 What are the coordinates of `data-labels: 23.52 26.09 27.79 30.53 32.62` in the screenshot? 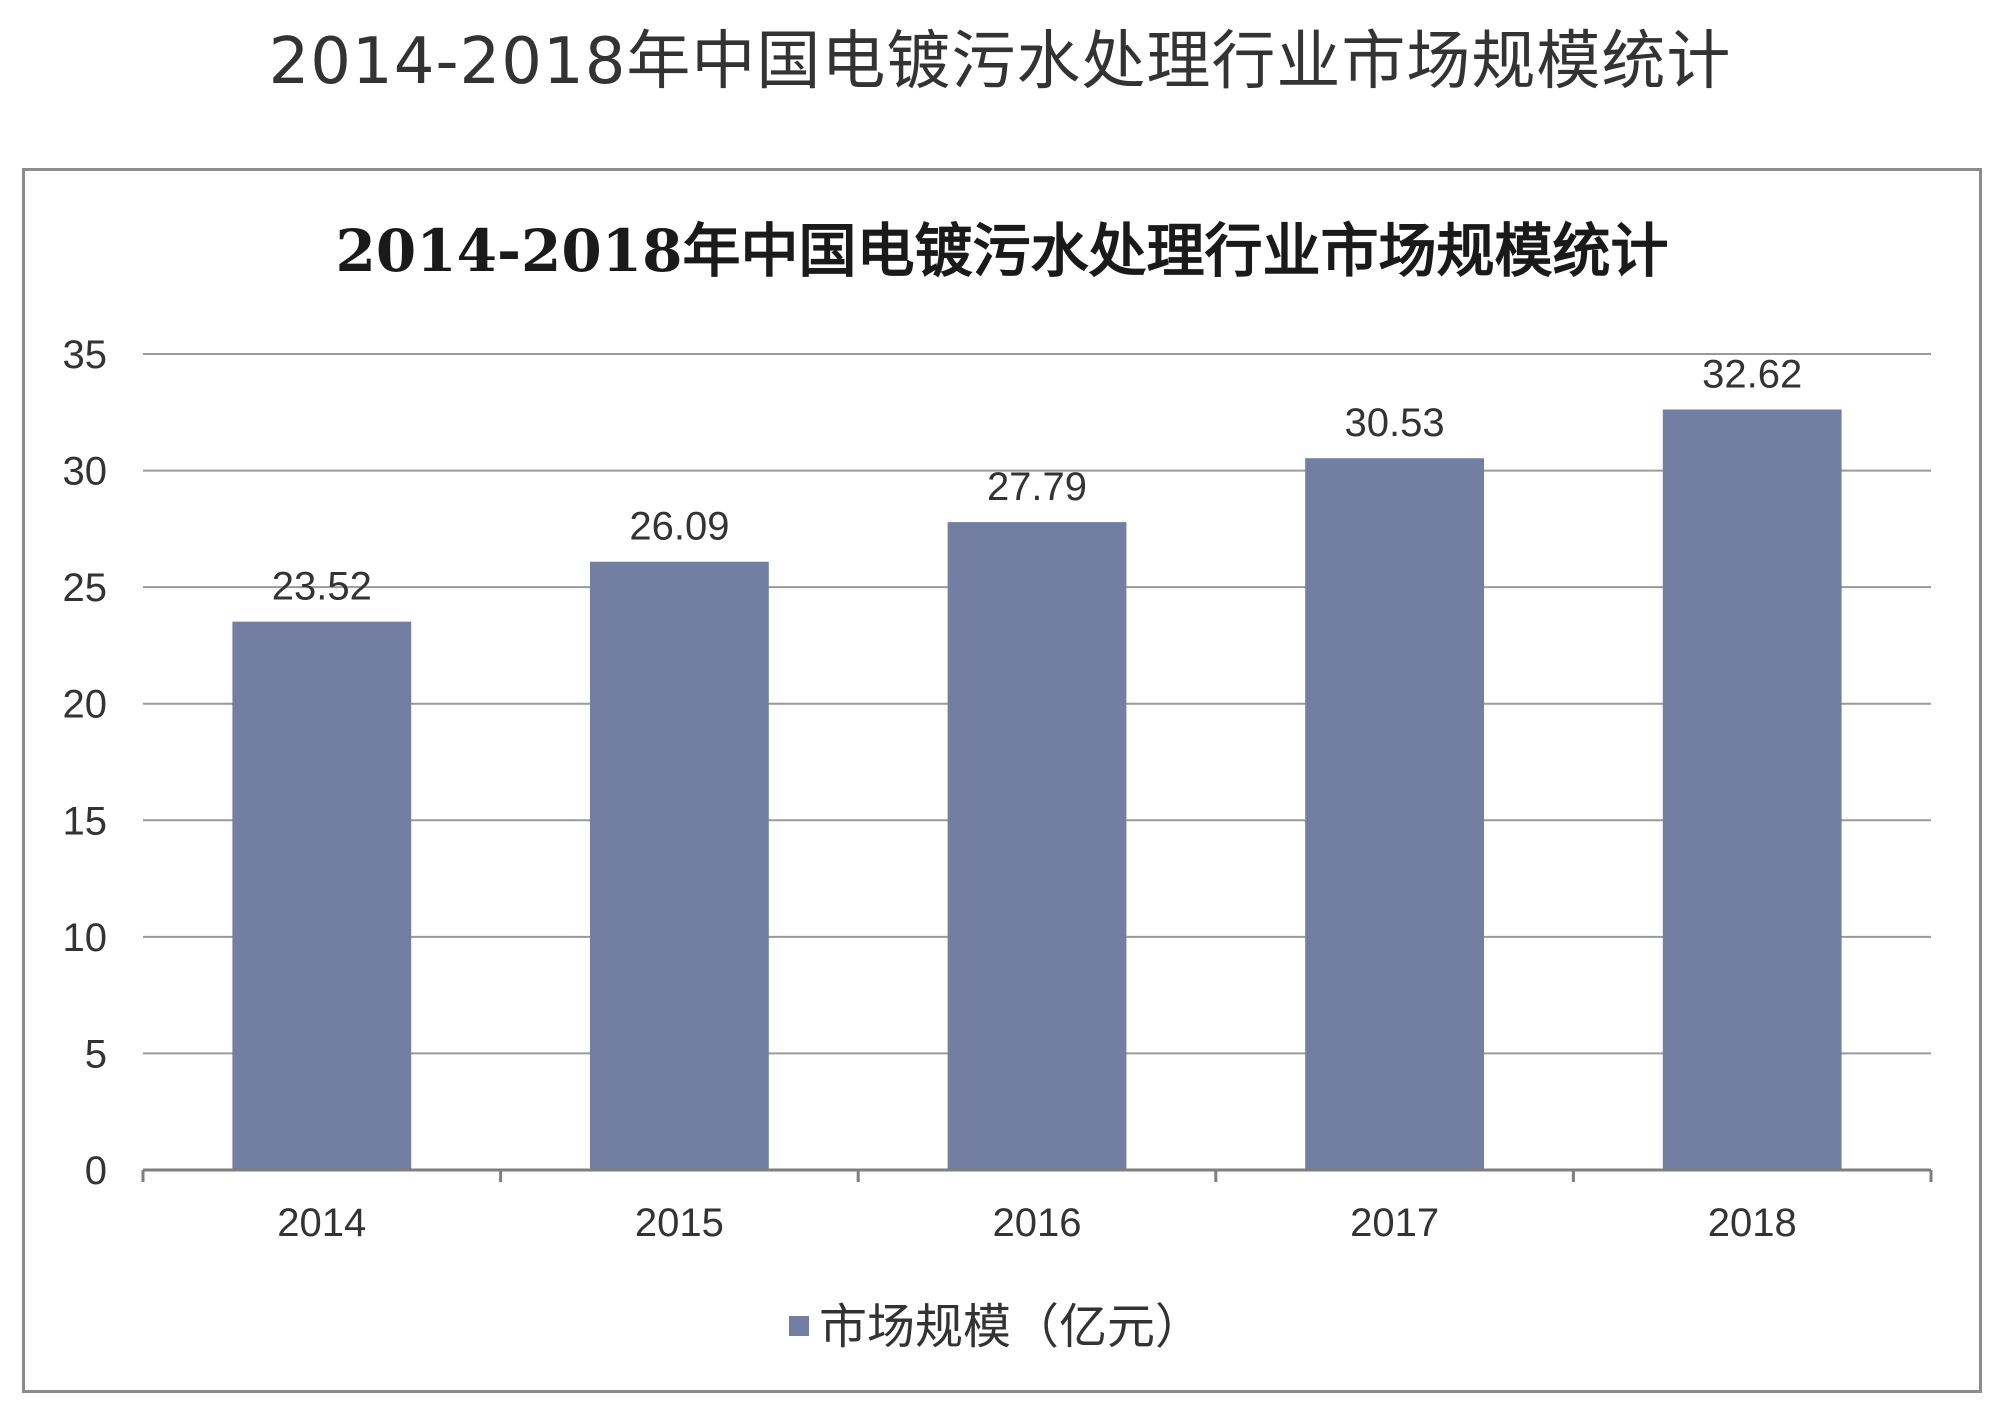 It's located at (1037, 480).